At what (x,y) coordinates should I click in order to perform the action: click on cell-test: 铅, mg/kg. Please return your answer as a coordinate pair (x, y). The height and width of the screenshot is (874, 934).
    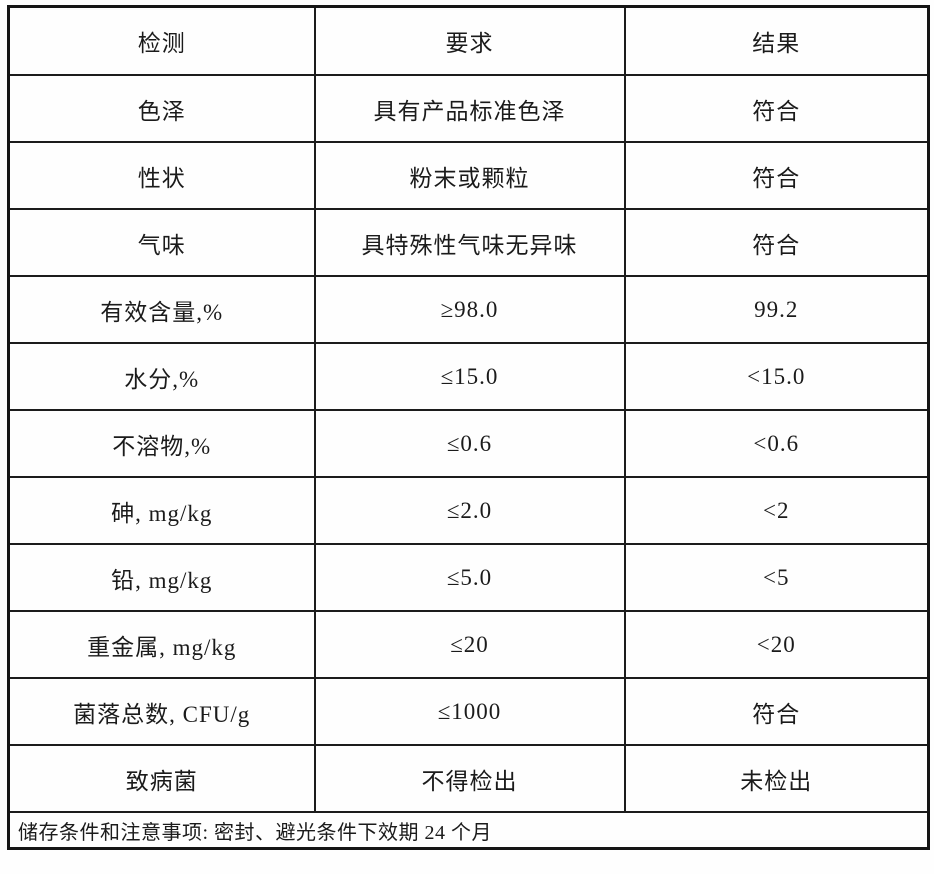
    Looking at the image, I should click on (161, 577).